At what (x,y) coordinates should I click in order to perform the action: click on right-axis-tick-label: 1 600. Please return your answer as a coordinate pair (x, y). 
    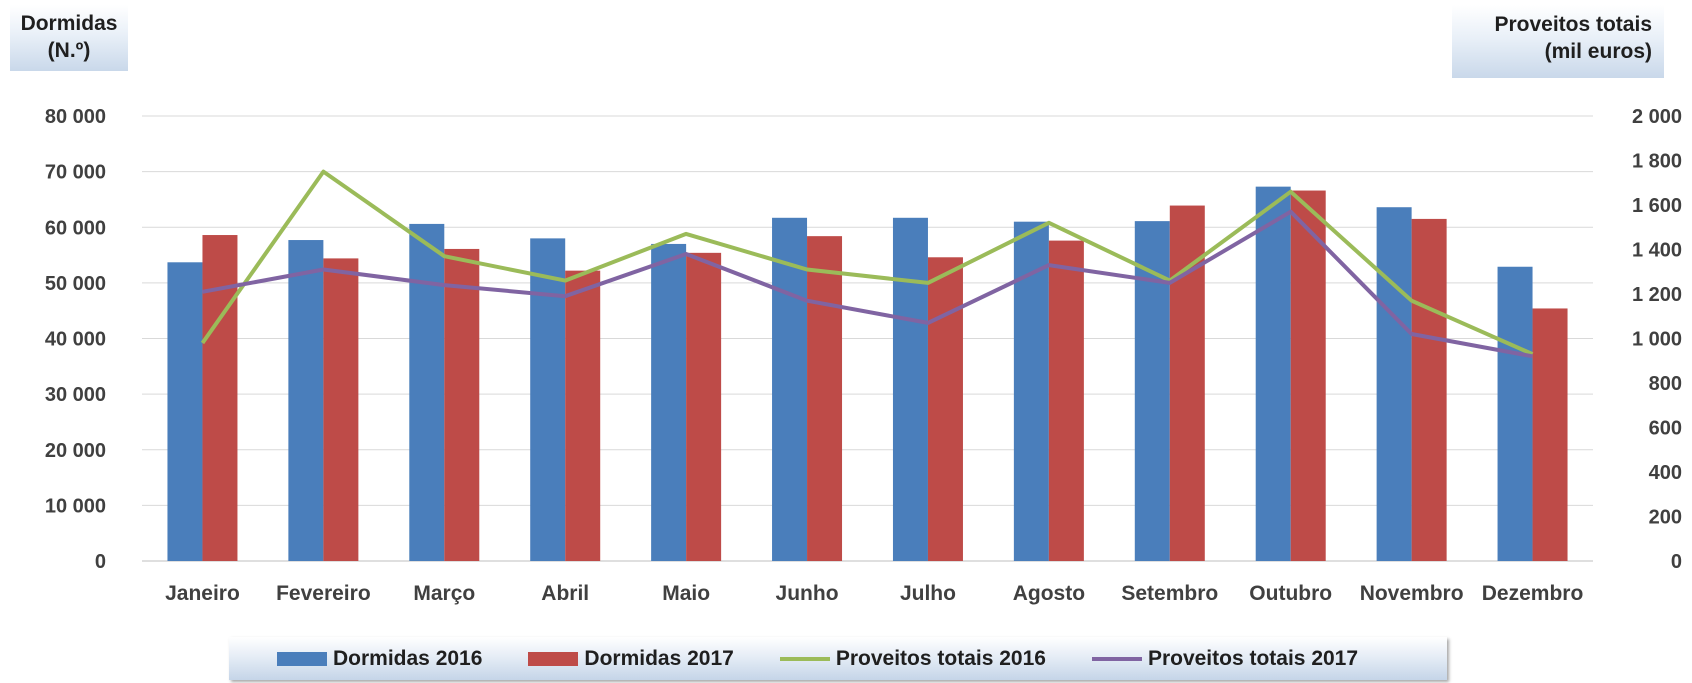
    Looking at the image, I should click on (1657, 206).